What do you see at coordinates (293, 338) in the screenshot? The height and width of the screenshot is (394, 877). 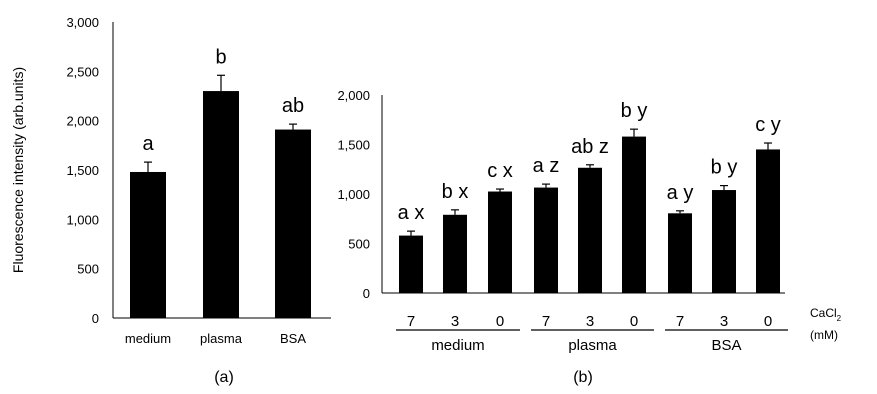 I see `x-tick-label: BSA` at bounding box center [293, 338].